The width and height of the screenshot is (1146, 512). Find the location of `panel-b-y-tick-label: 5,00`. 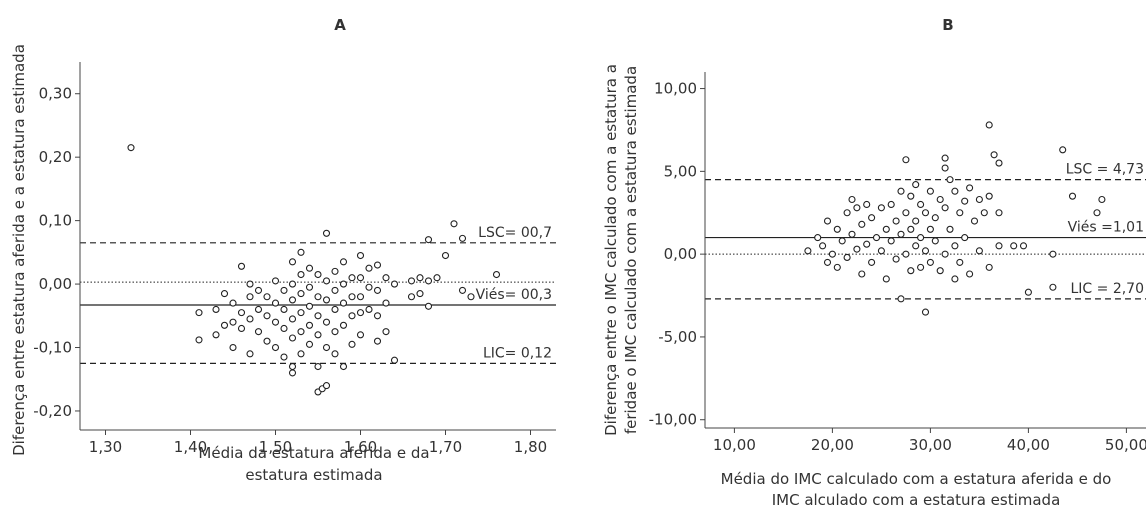

panel-b-y-tick-label: 5,00 is located at coordinates (680, 171).